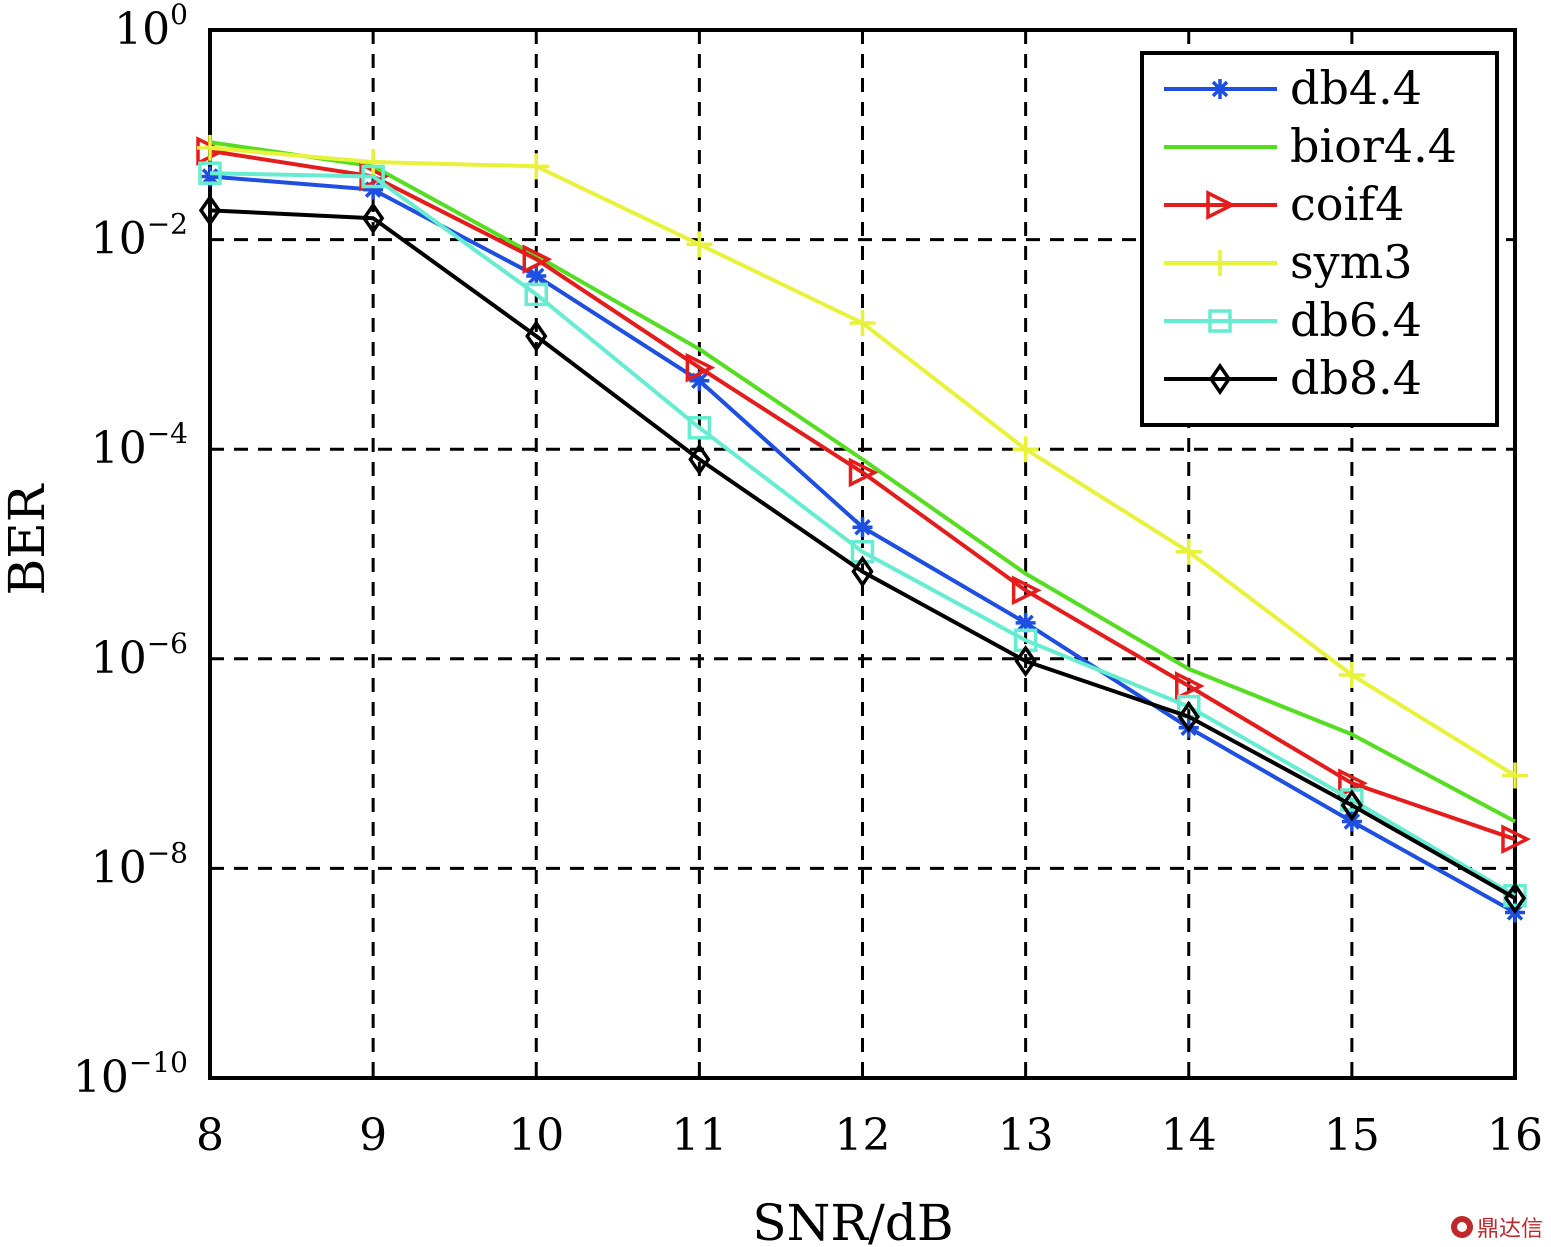 Image resolution: width=1551 pixels, height=1247 pixels. Describe the element at coordinates (863, 1135) in the screenshot. I see `x-tick-label: 12` at that location.